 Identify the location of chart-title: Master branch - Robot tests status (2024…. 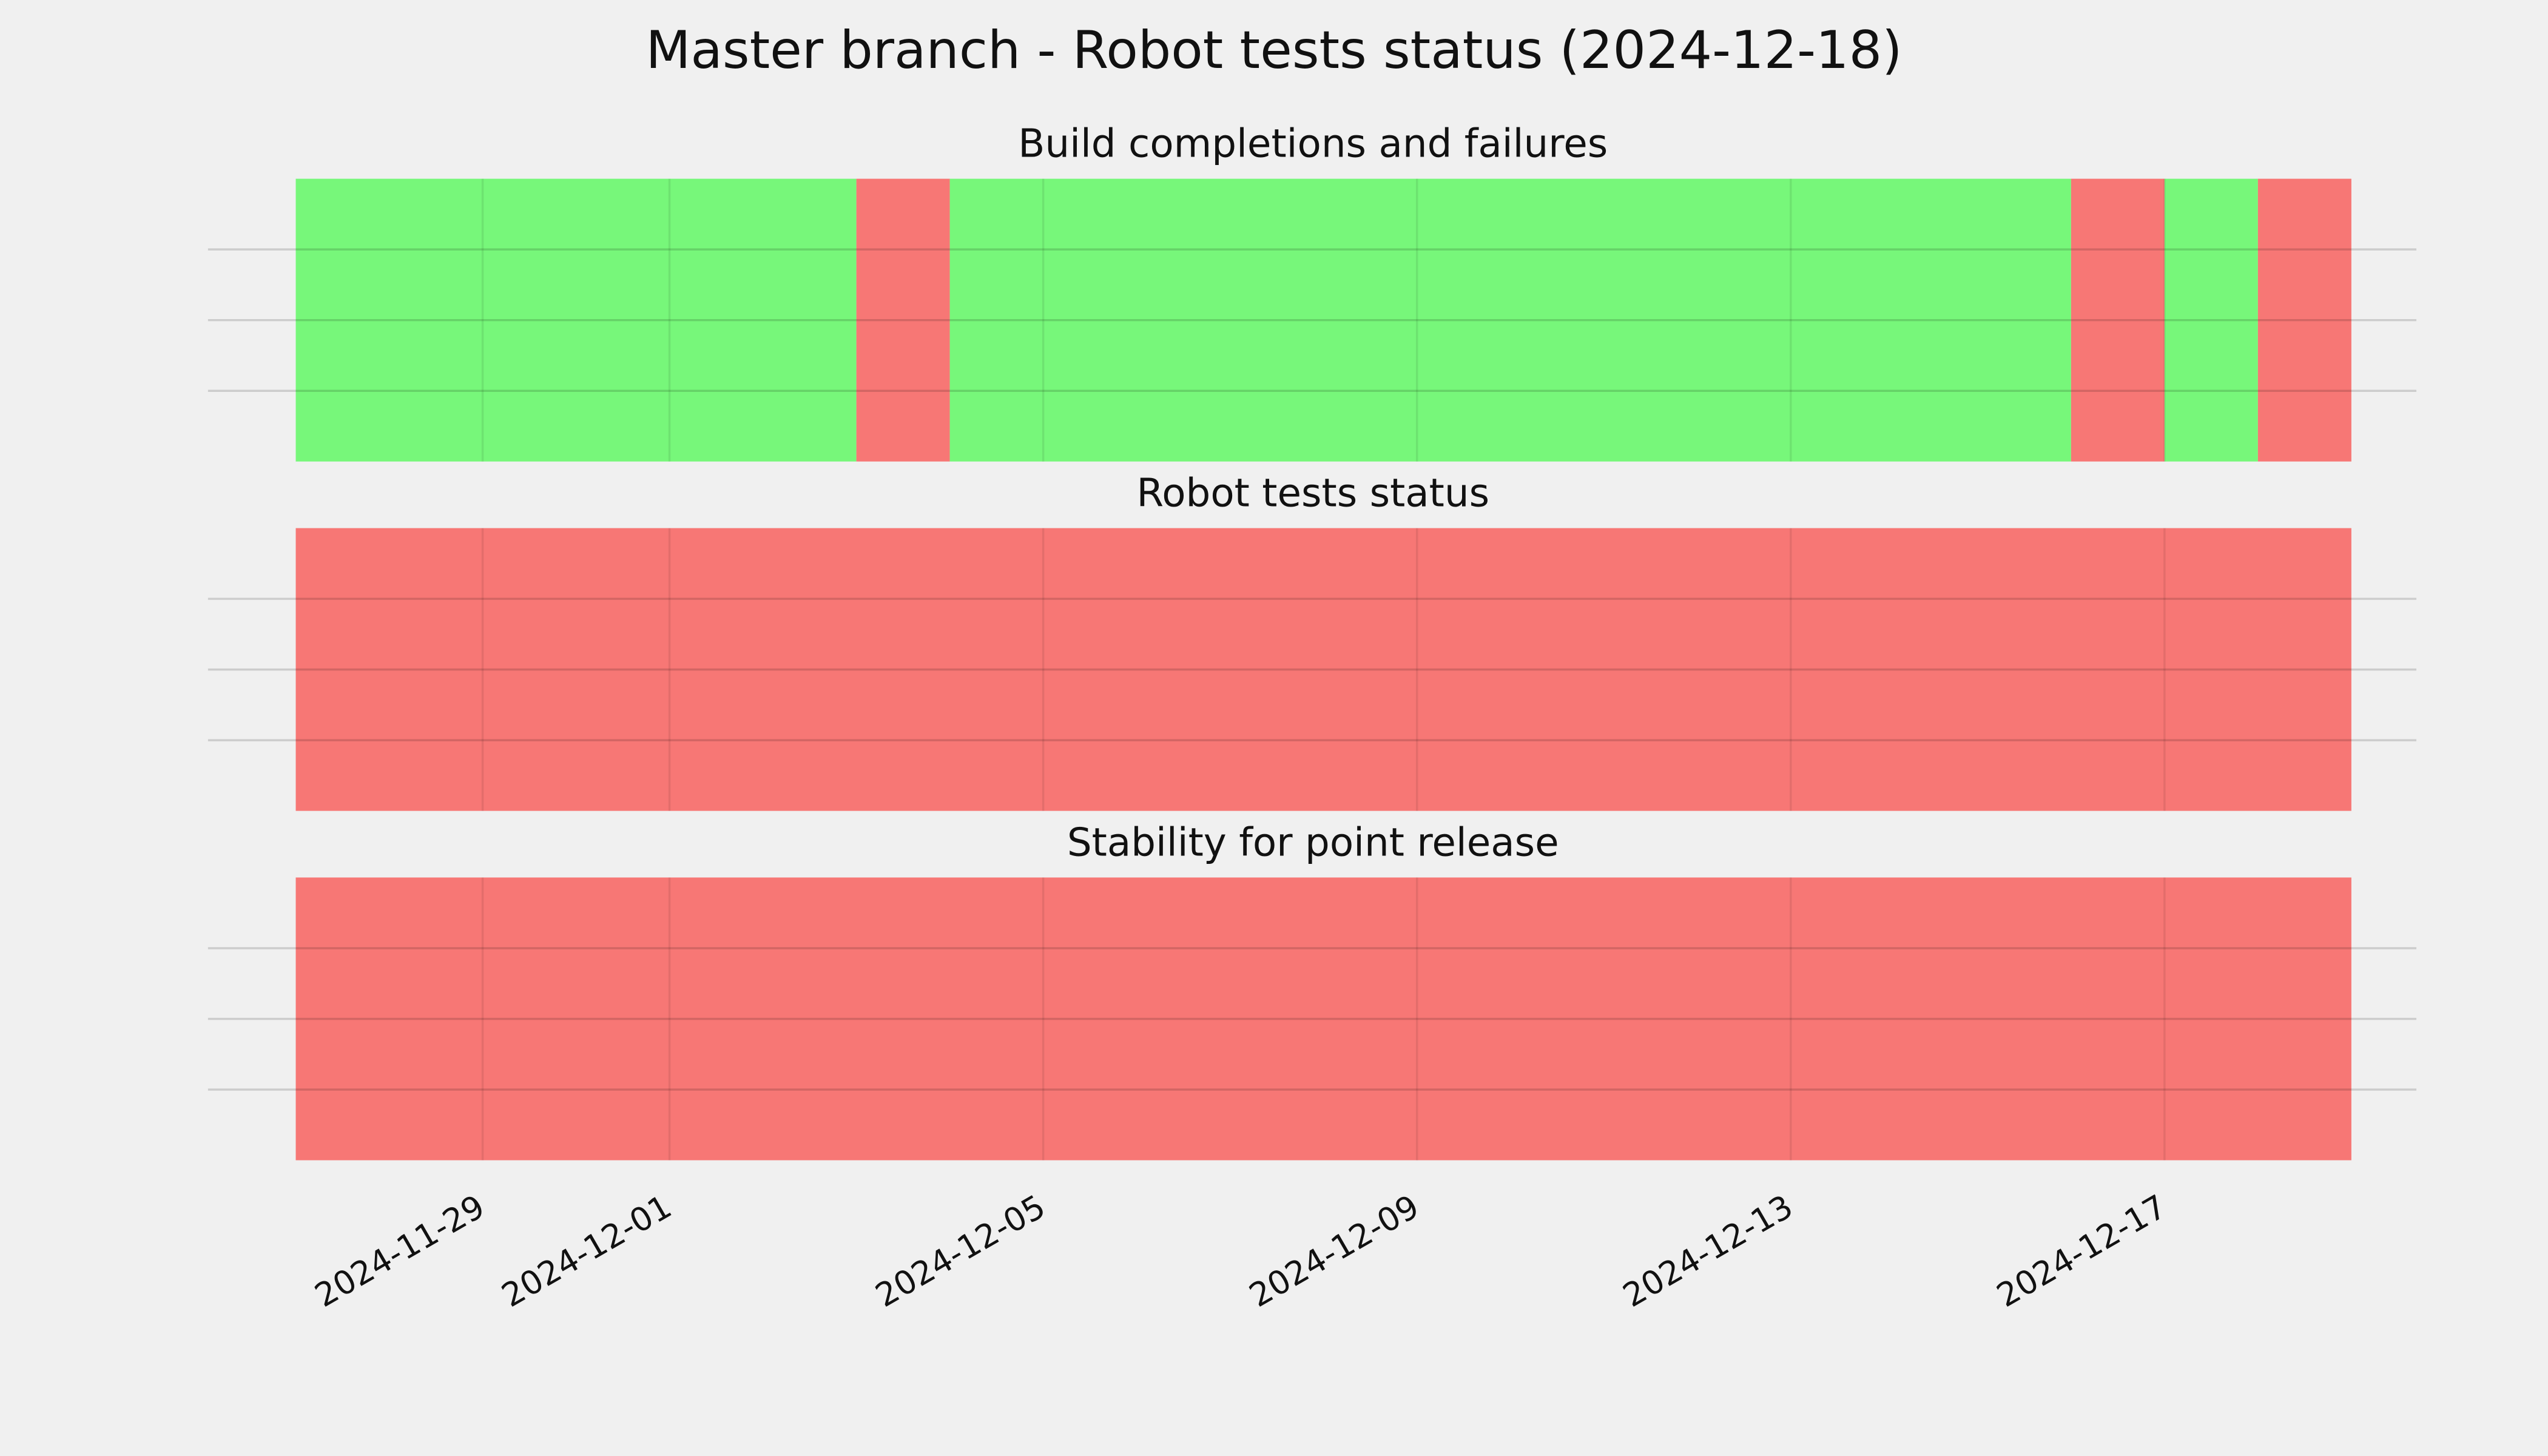
(1273, 50).